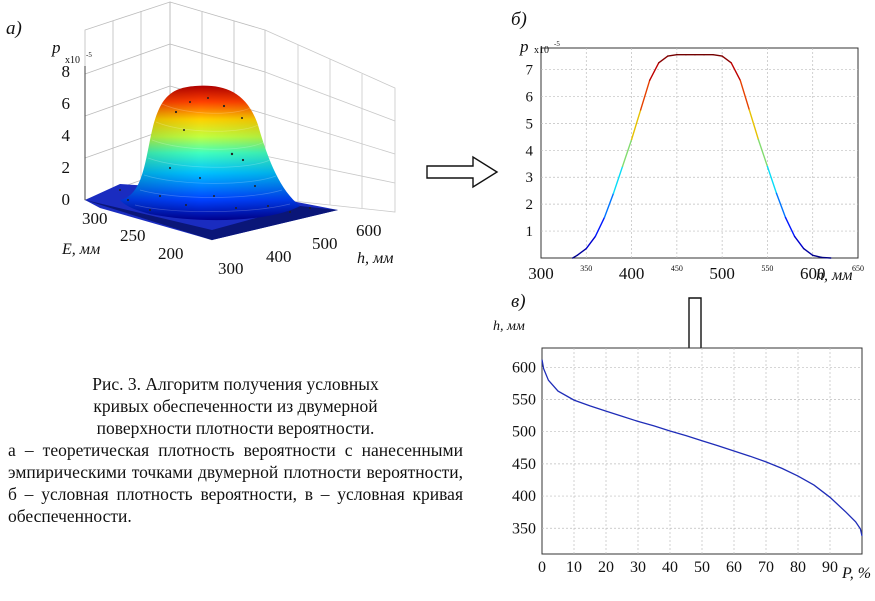  I want to click on y-tick-label: 3, so click(530, 178).